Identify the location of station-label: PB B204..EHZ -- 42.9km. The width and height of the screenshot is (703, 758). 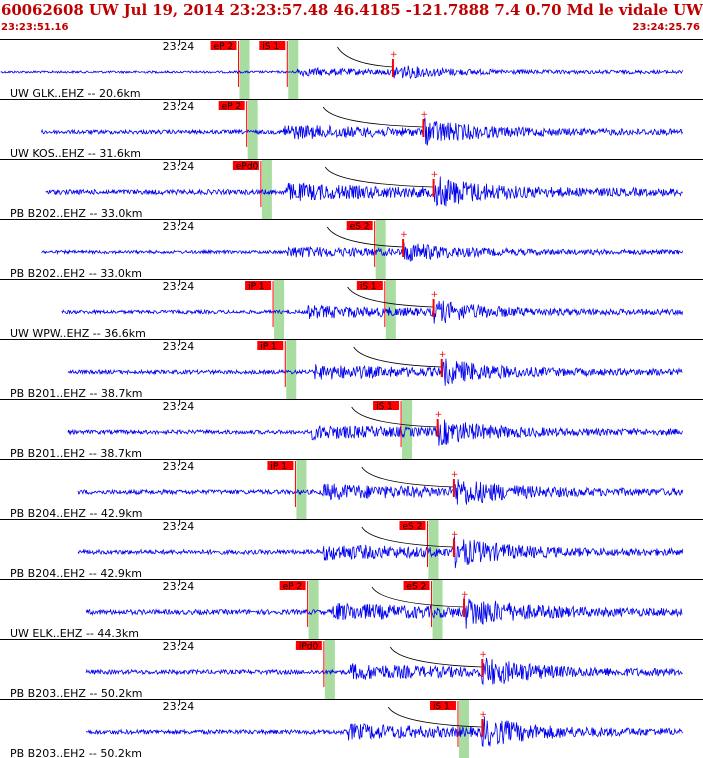
(76, 513).